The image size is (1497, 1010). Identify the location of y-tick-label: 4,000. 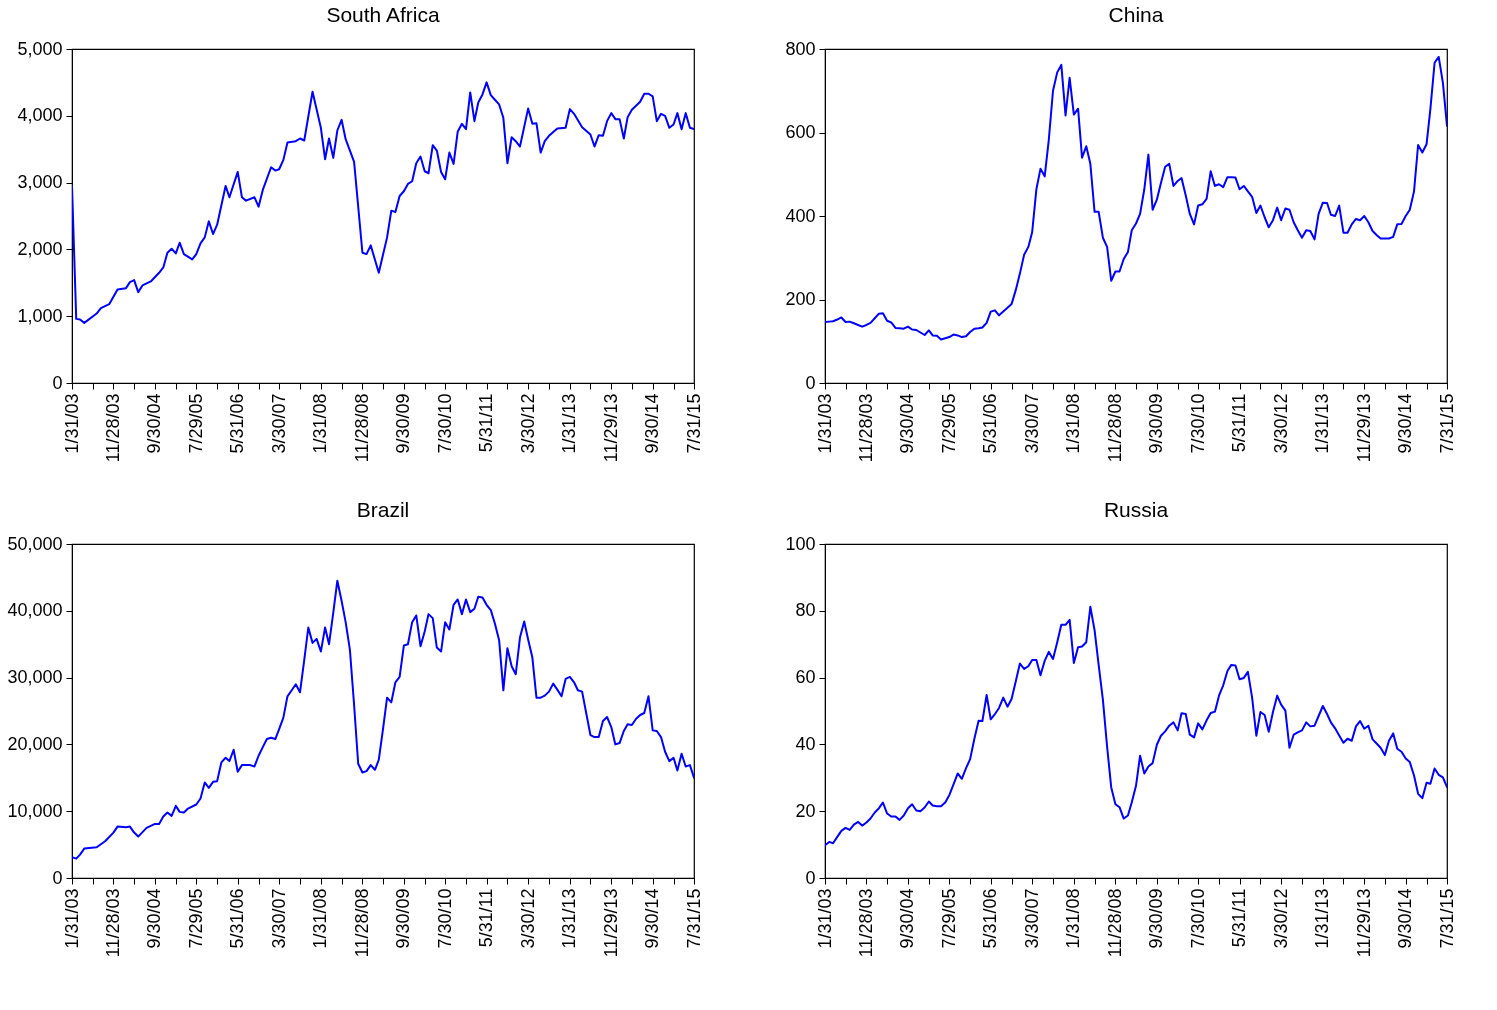
(40, 115).